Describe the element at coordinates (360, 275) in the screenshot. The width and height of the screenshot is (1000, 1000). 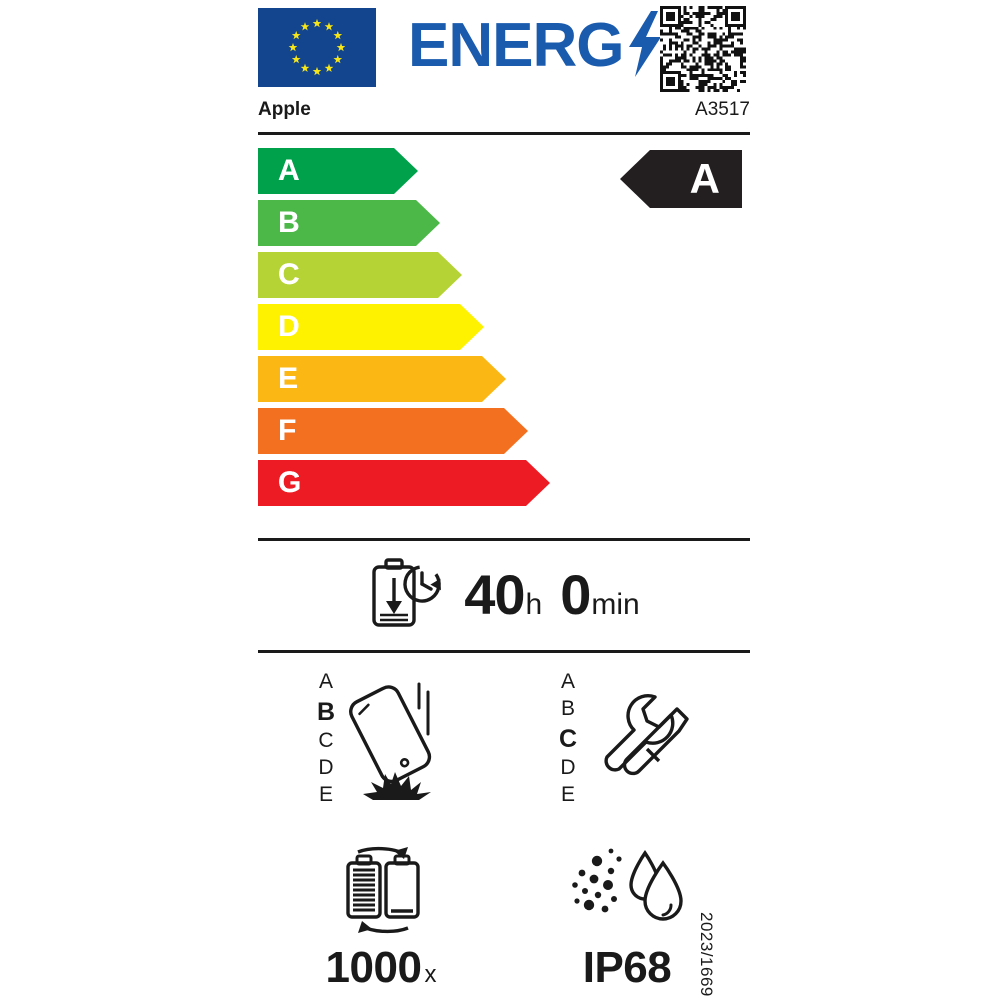
I see `grade-arrow-c: C` at that location.